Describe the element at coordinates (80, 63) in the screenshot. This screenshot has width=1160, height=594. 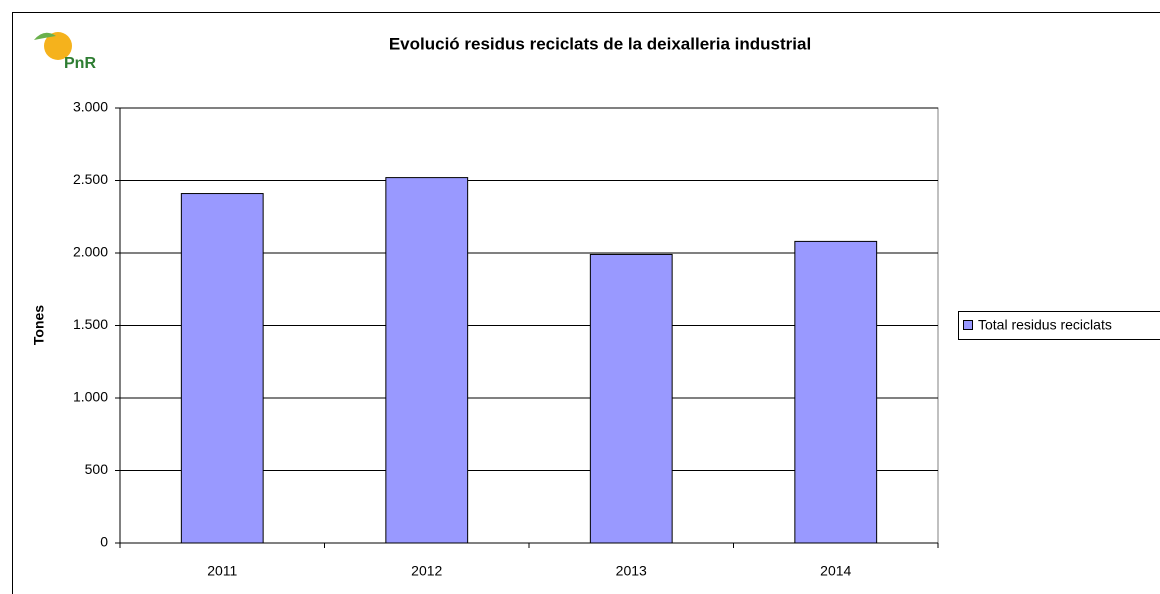
I see `logo-text: PnR` at that location.